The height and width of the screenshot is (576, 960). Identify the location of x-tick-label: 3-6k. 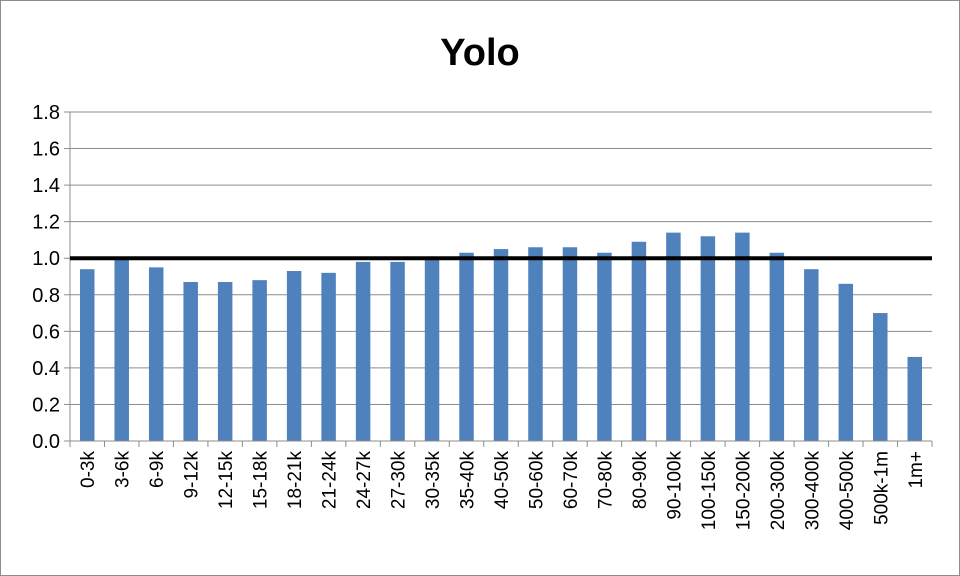
(123, 469).